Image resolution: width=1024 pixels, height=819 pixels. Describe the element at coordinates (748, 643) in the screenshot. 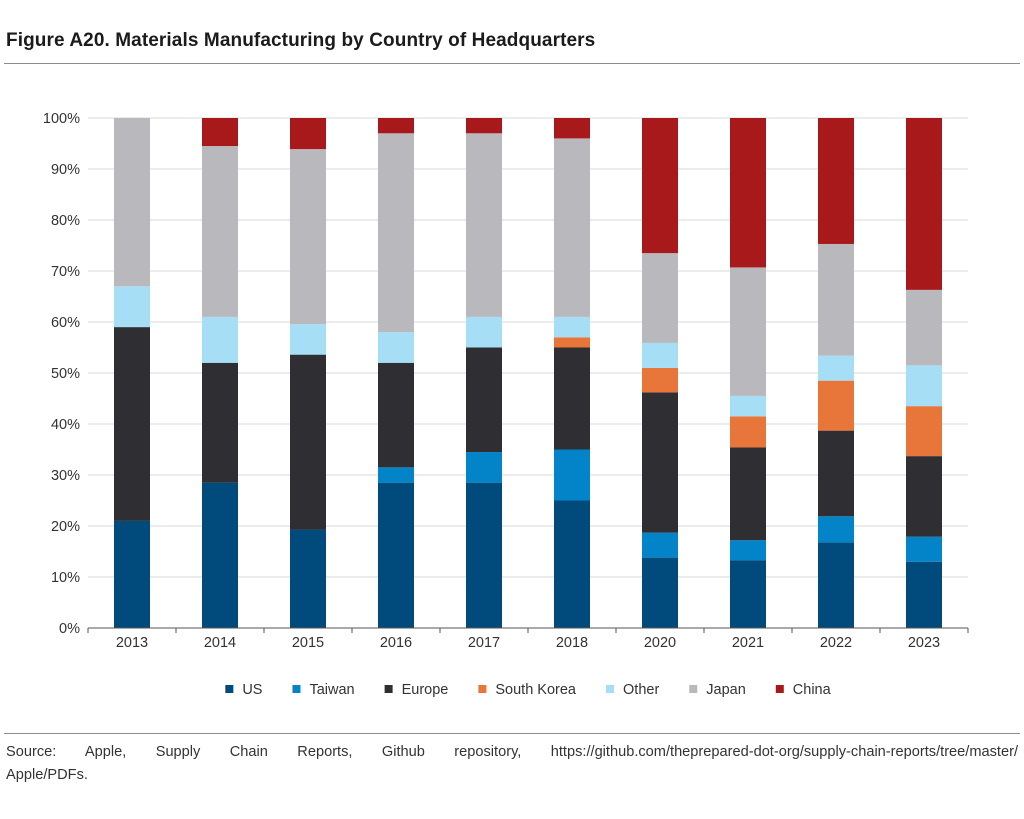

I see `x-tick-label: 2021` at that location.